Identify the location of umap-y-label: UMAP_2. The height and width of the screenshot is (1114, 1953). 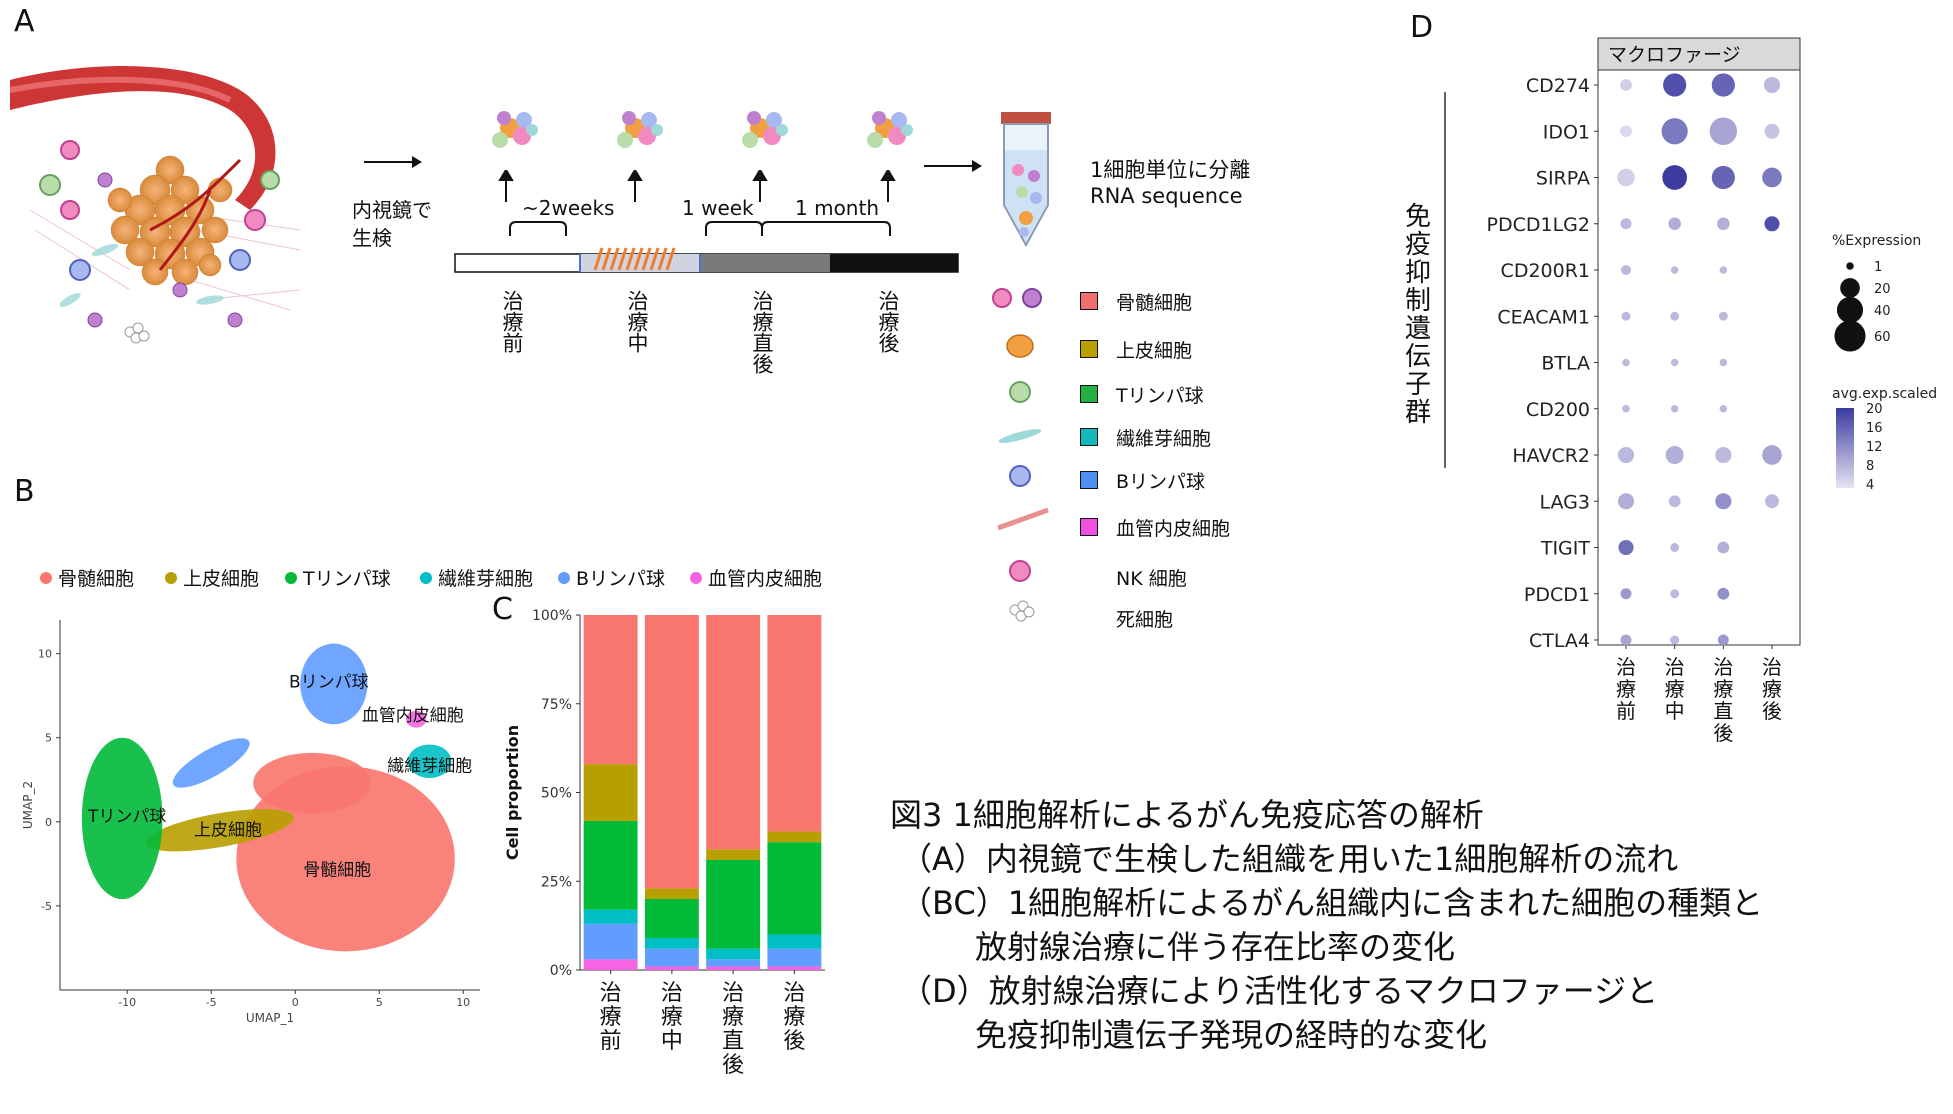
(28, 805).